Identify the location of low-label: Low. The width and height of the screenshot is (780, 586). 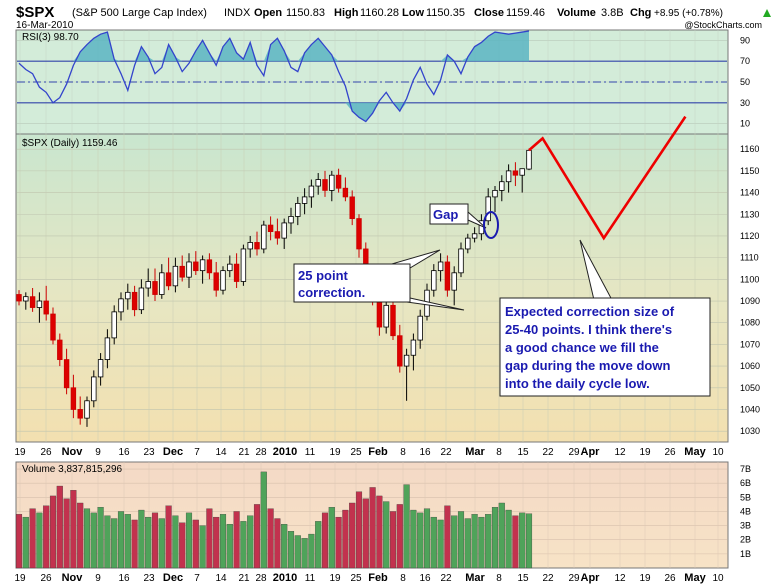
(413, 13).